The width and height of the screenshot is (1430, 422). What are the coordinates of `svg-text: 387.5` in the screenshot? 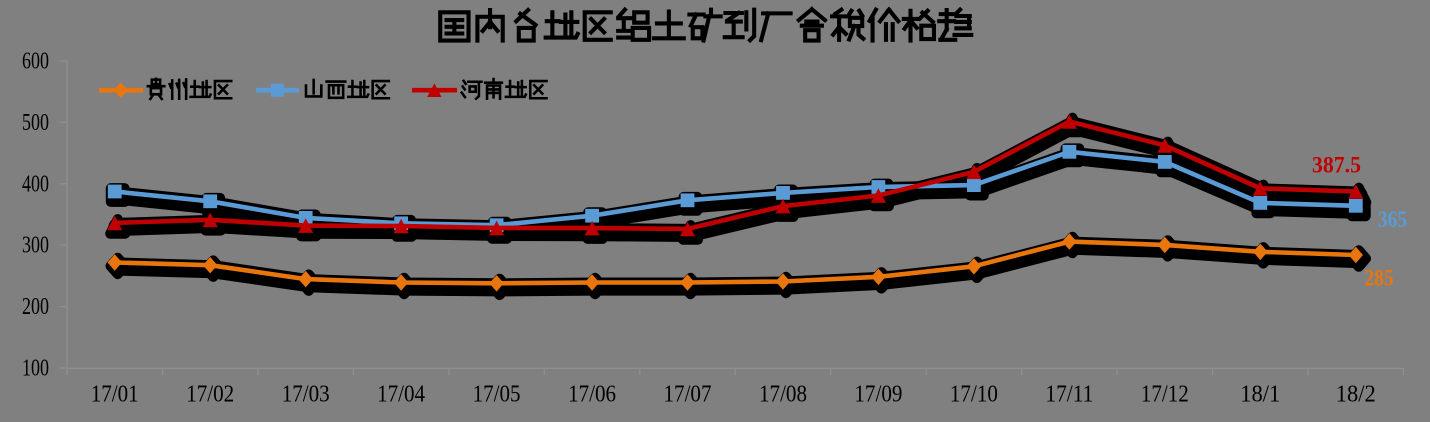 It's located at (1336, 165).